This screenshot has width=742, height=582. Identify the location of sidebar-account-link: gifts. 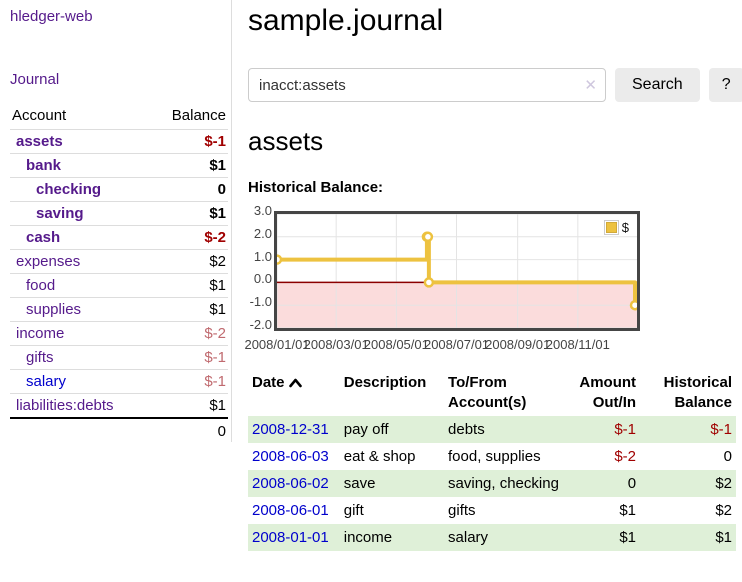
(40, 357).